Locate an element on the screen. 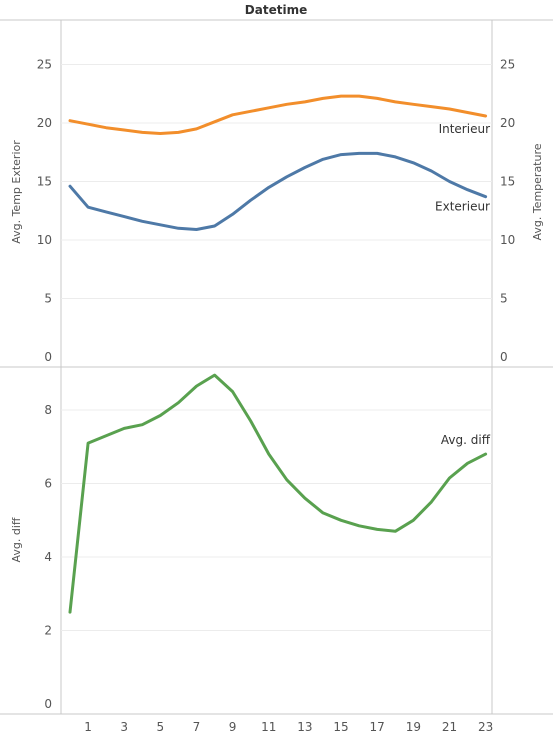 The width and height of the screenshot is (553, 736). left-axis-title-top: Avg. Temp Exterior is located at coordinates (16, 192).